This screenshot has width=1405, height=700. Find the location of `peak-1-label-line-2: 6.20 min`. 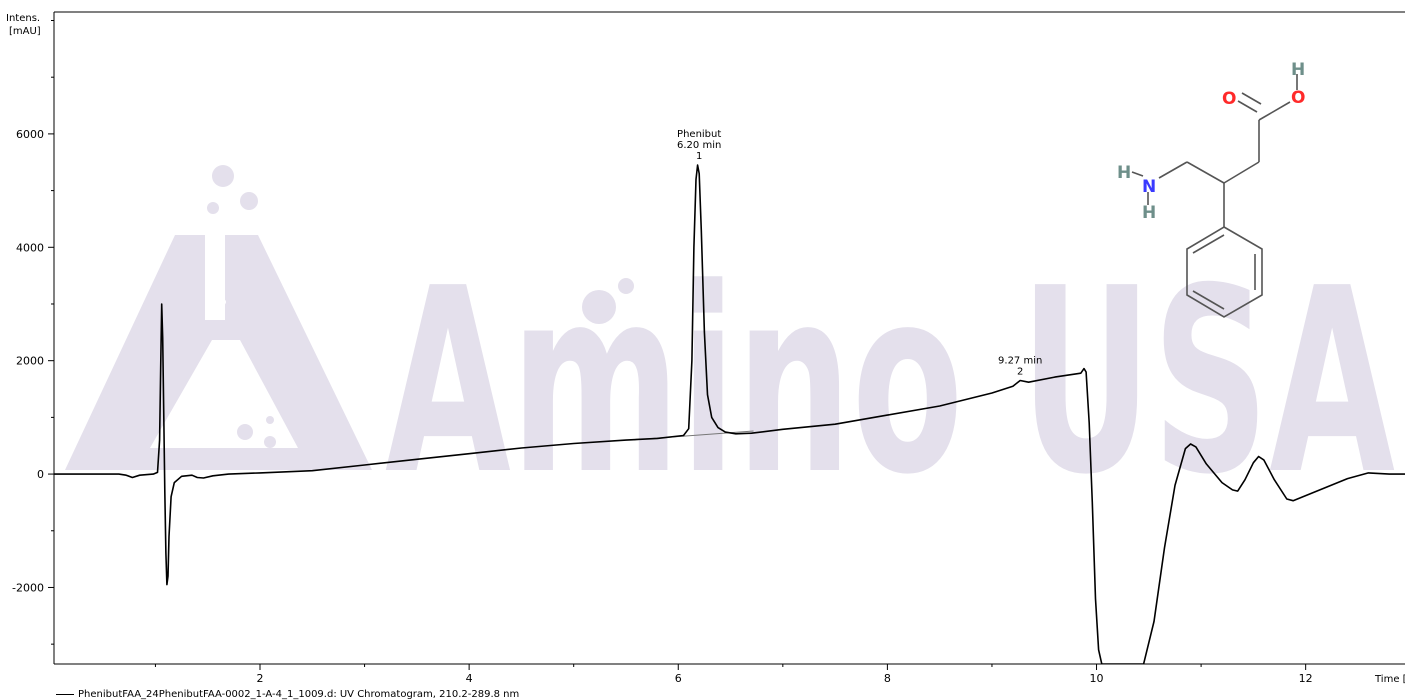

peak-1-label-line-2: 6.20 min is located at coordinates (699, 145).